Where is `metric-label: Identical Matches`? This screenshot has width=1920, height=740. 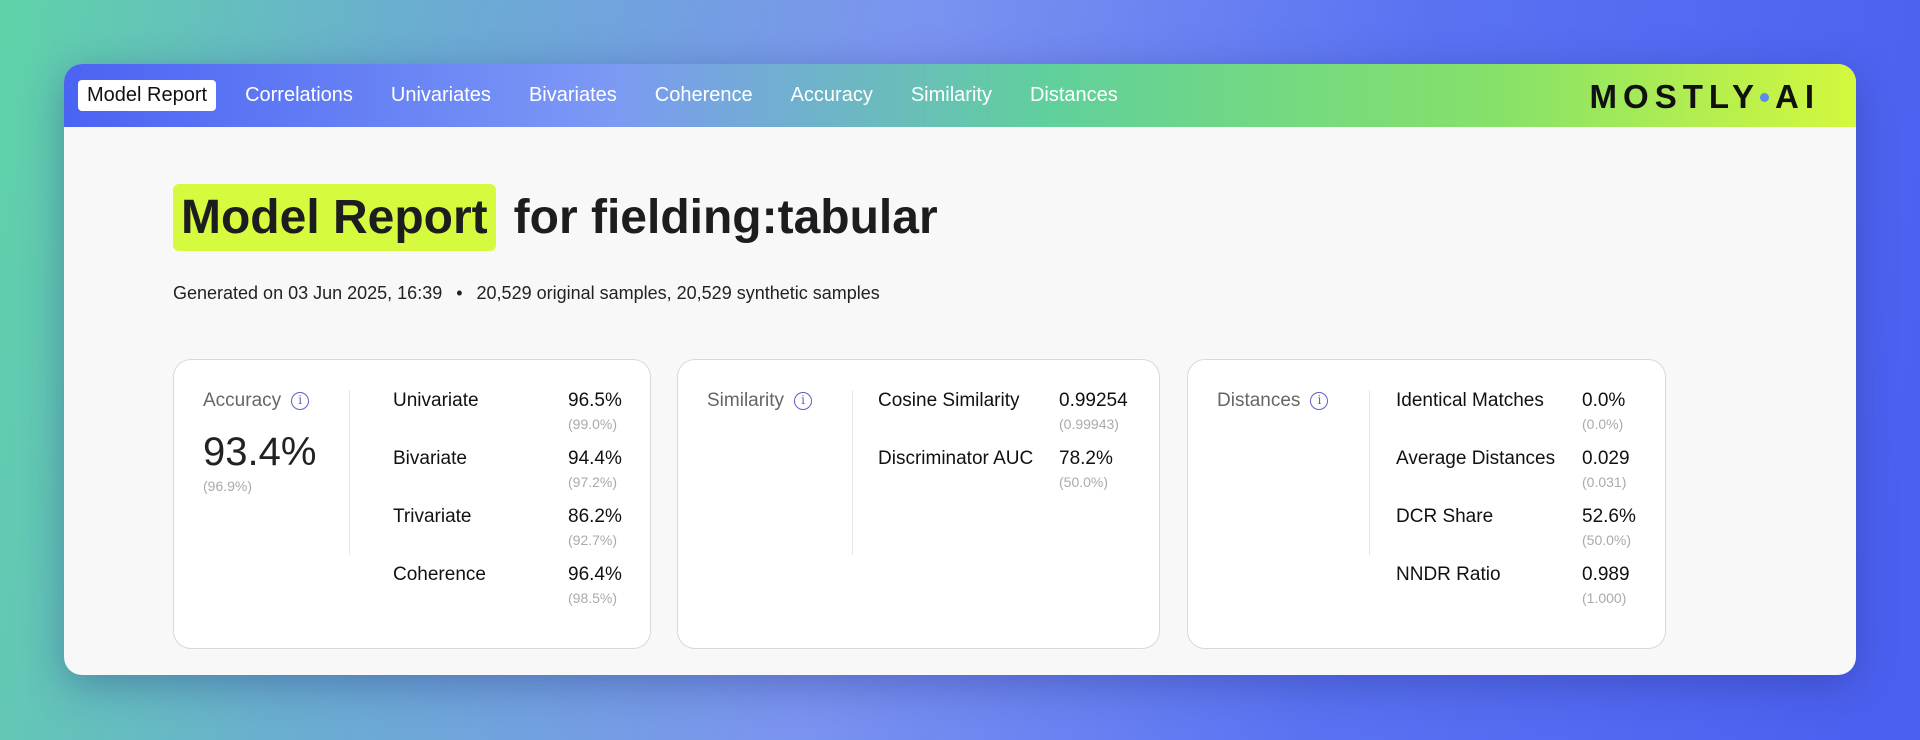 metric-label: Identical Matches is located at coordinates (1470, 400).